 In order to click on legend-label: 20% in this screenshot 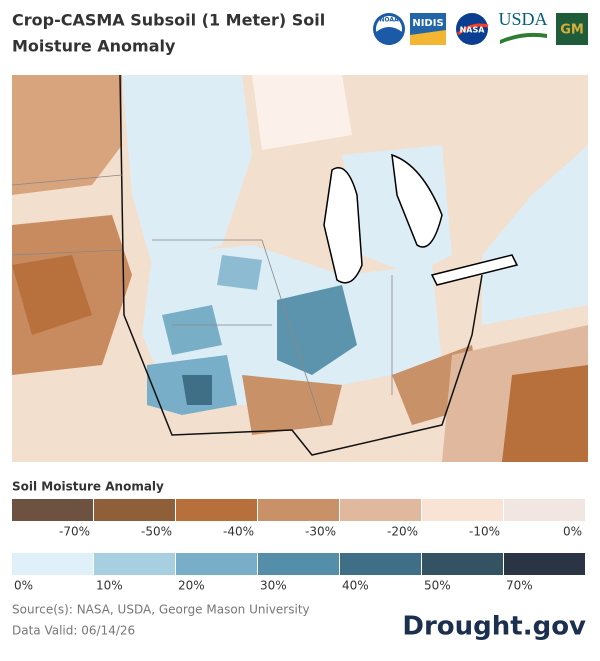, I will do `click(191, 586)`.